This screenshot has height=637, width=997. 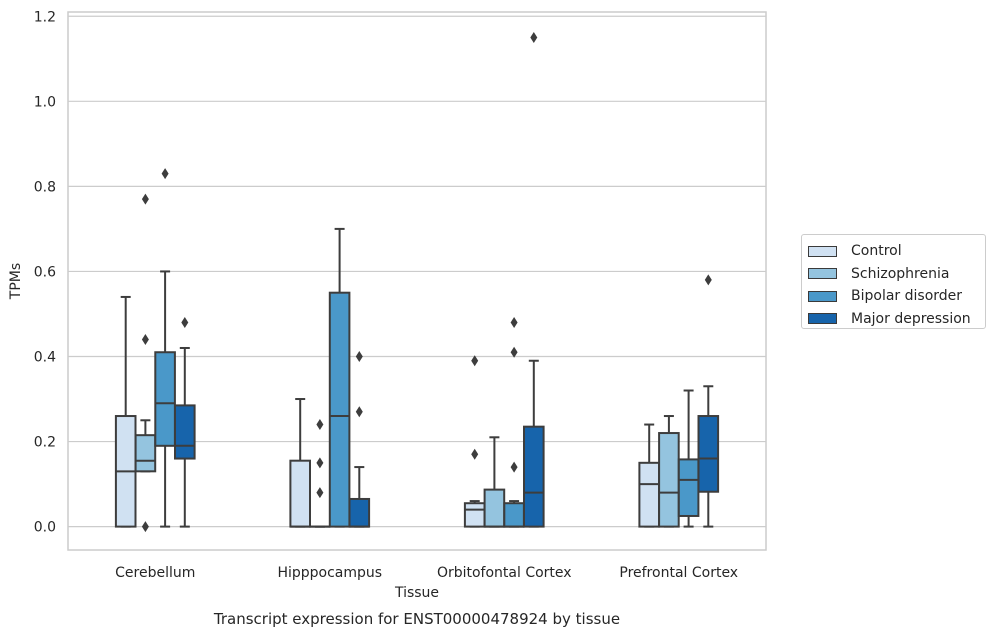 I want to click on y-tick-labels: 0.0 0.2 0.4 0.6 0.8 1.0 1.2, so click(x=45, y=272).